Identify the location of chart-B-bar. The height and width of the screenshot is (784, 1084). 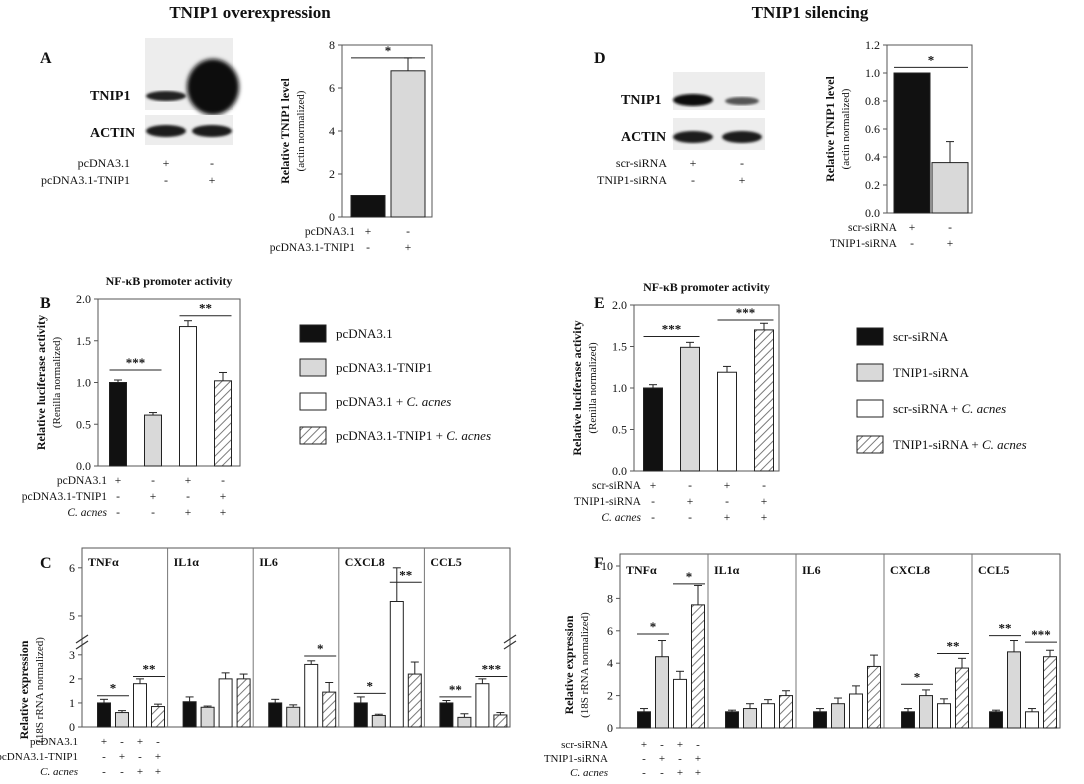
(118, 424).